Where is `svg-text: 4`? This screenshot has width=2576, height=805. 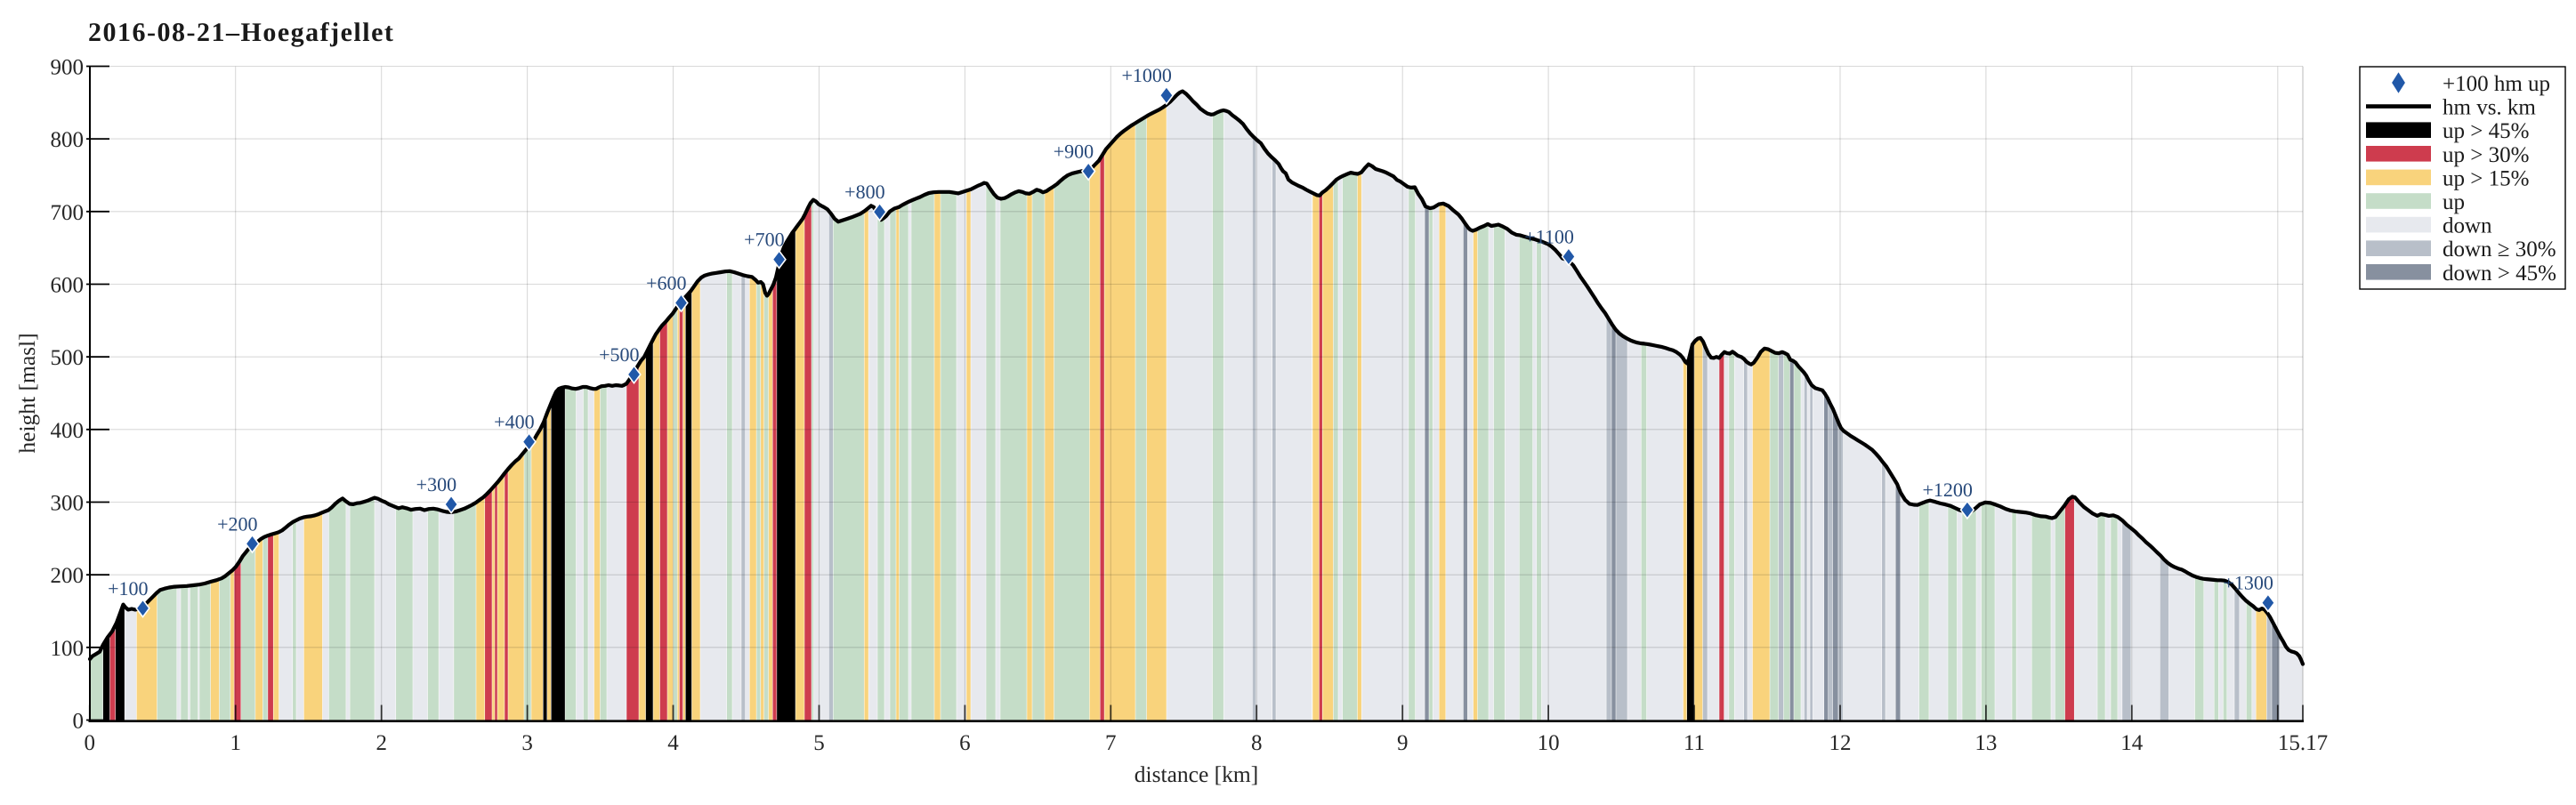 svg-text: 4 is located at coordinates (673, 743).